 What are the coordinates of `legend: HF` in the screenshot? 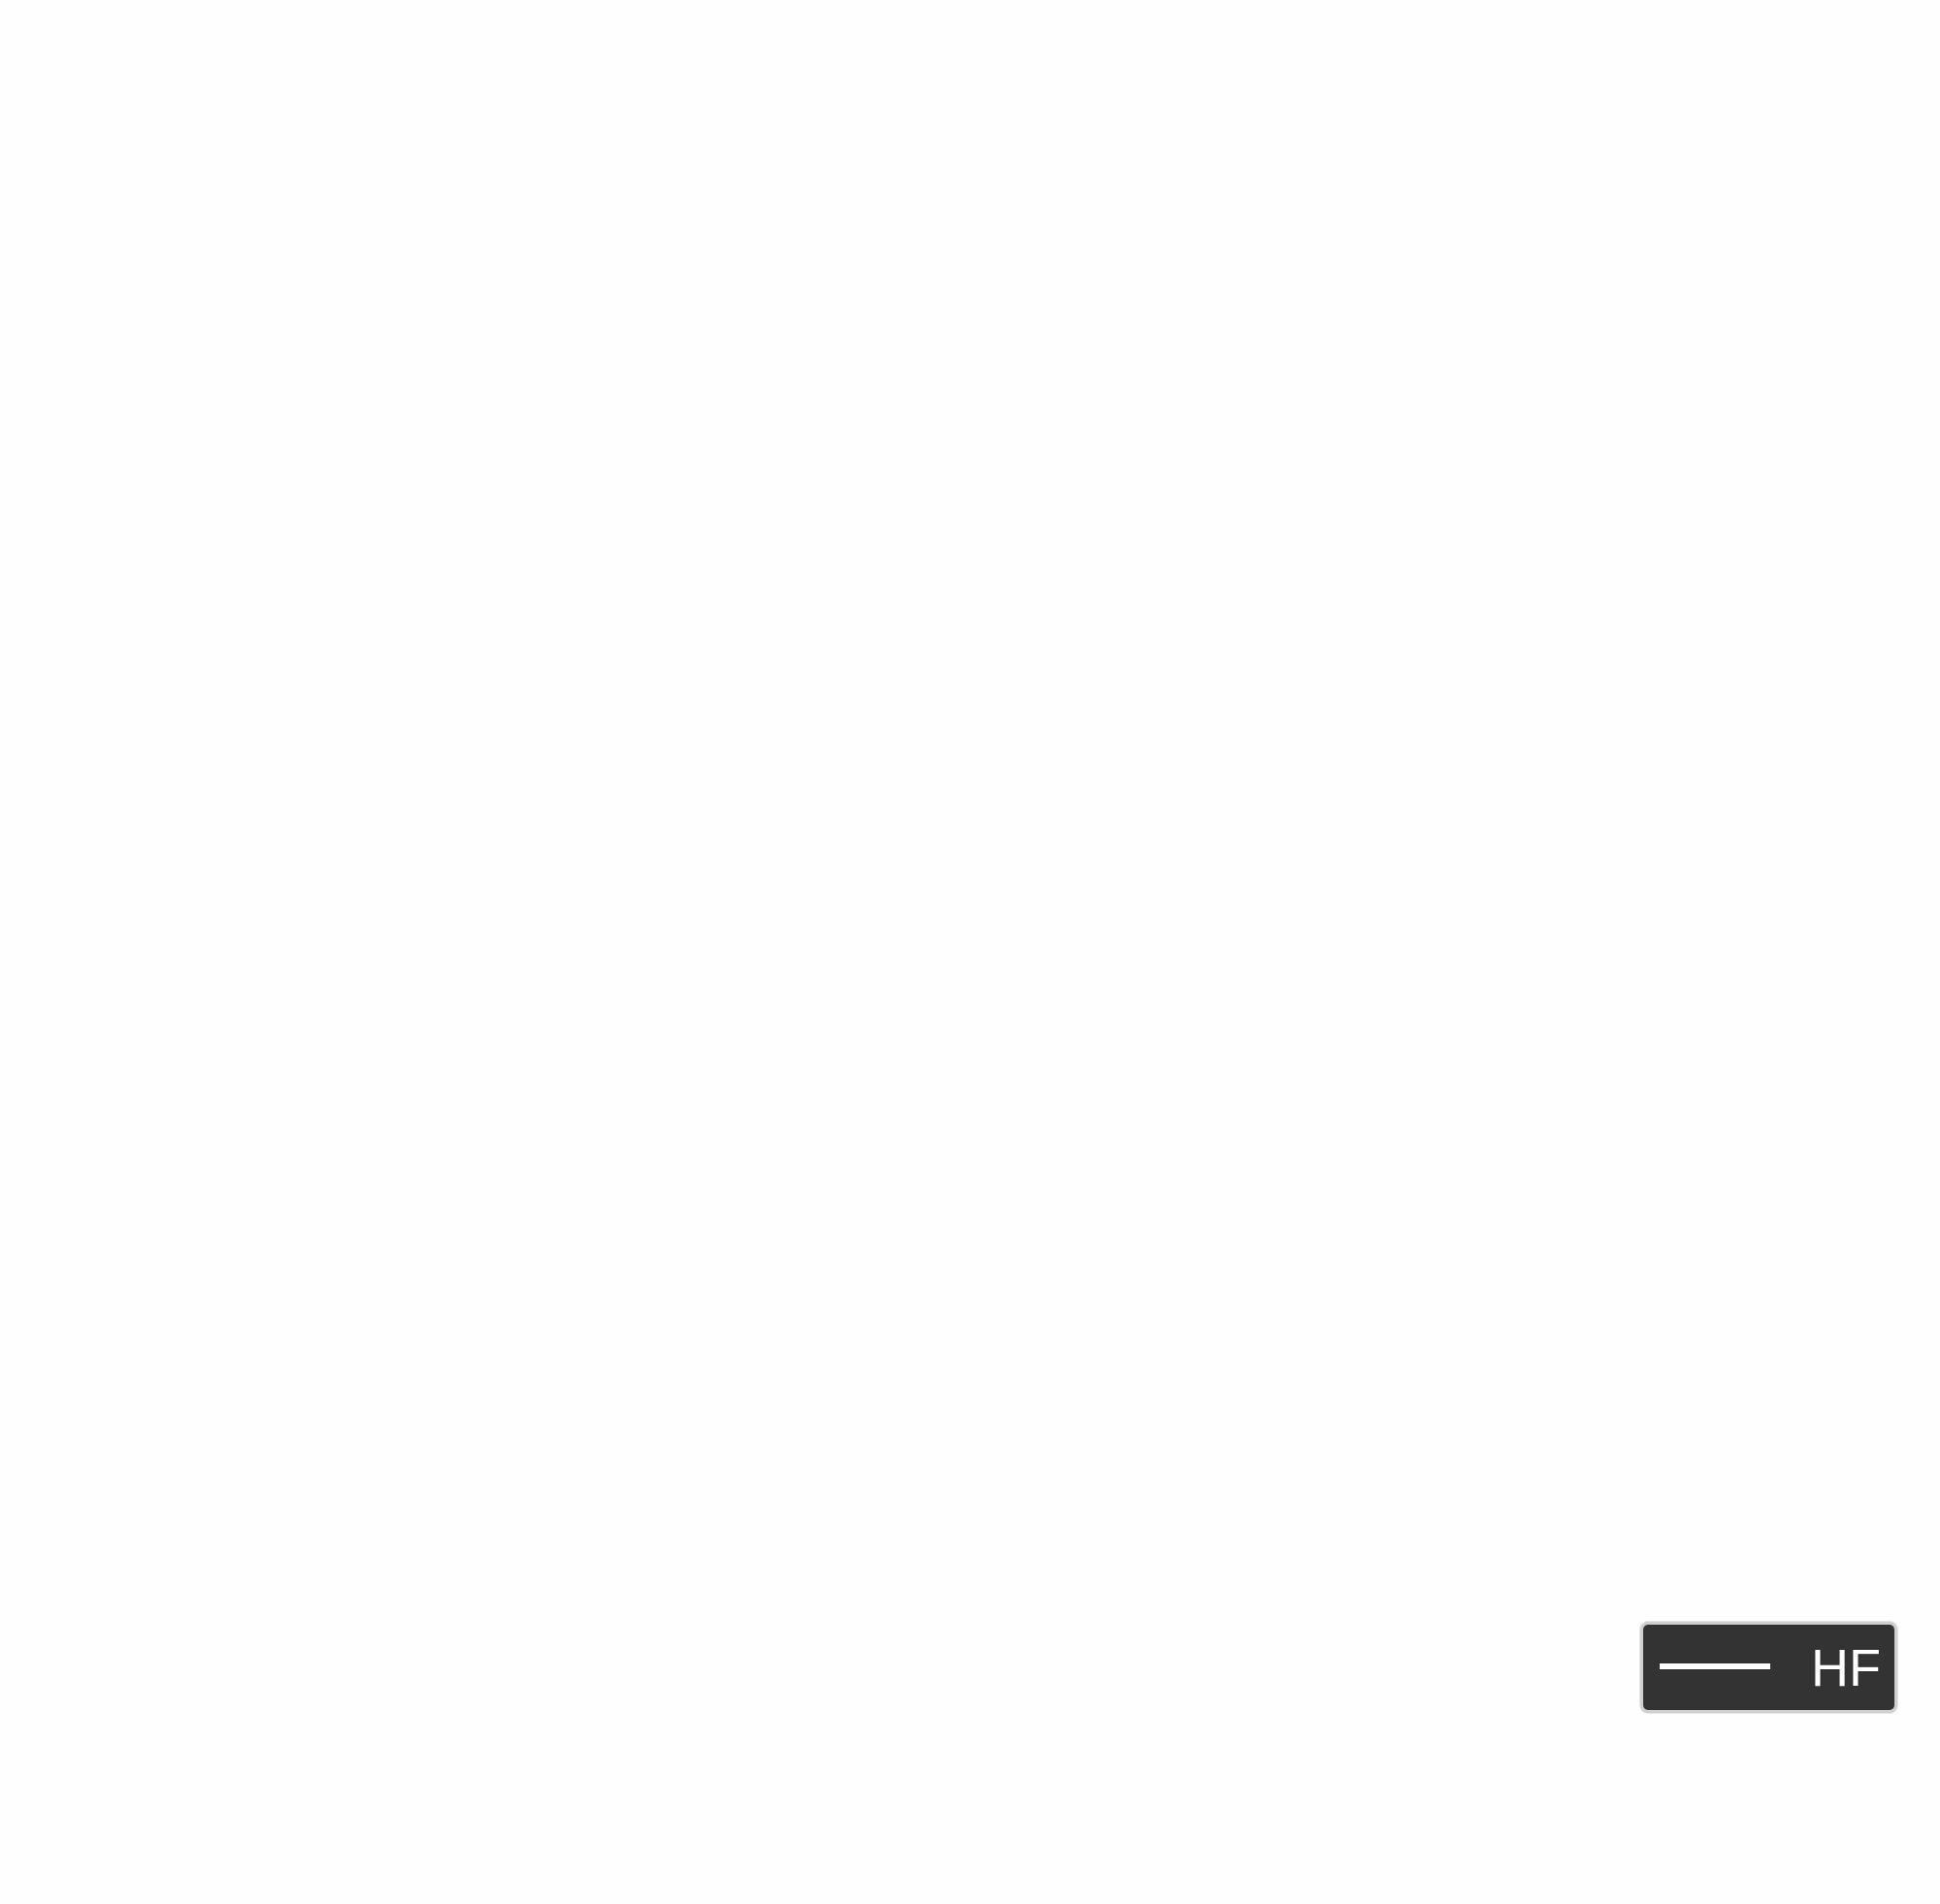 It's located at (1768, 1667).